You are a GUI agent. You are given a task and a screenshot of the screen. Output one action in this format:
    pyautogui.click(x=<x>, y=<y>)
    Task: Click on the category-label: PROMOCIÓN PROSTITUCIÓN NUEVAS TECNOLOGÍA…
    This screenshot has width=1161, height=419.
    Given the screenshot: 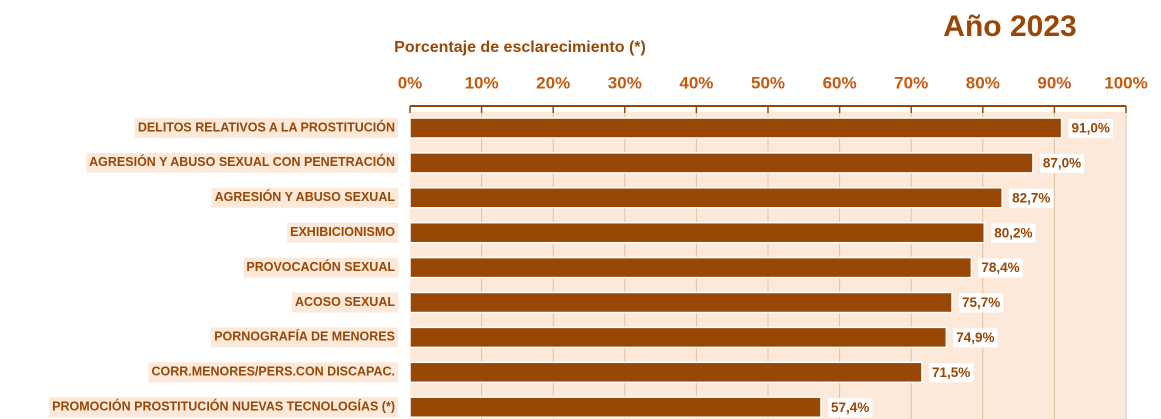 What is the action you would take?
    pyautogui.click(x=223, y=405)
    